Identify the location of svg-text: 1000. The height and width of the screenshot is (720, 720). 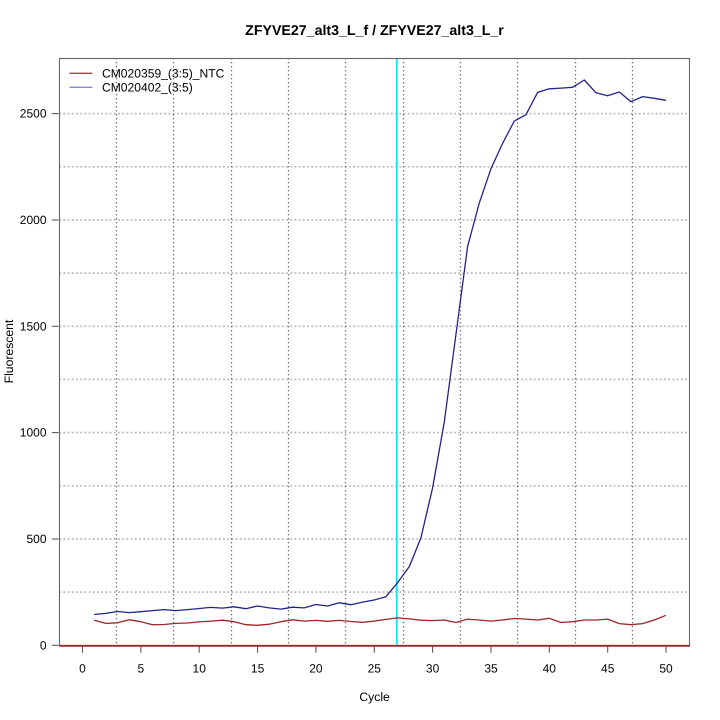
(33, 433).